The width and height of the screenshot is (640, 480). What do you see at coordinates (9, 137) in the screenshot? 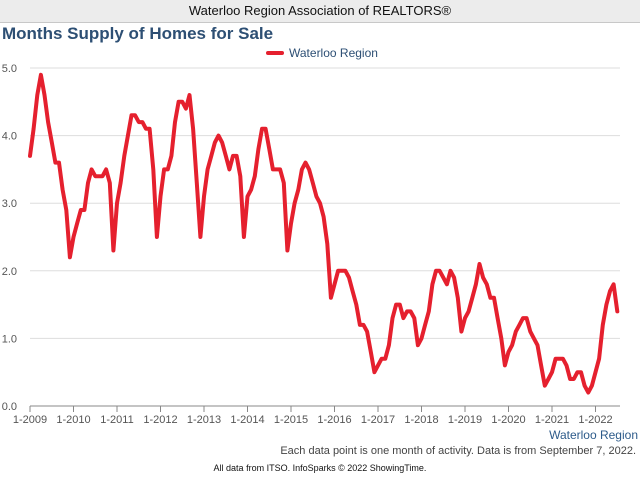
I see `y-tick-label: 4.0` at bounding box center [9, 137].